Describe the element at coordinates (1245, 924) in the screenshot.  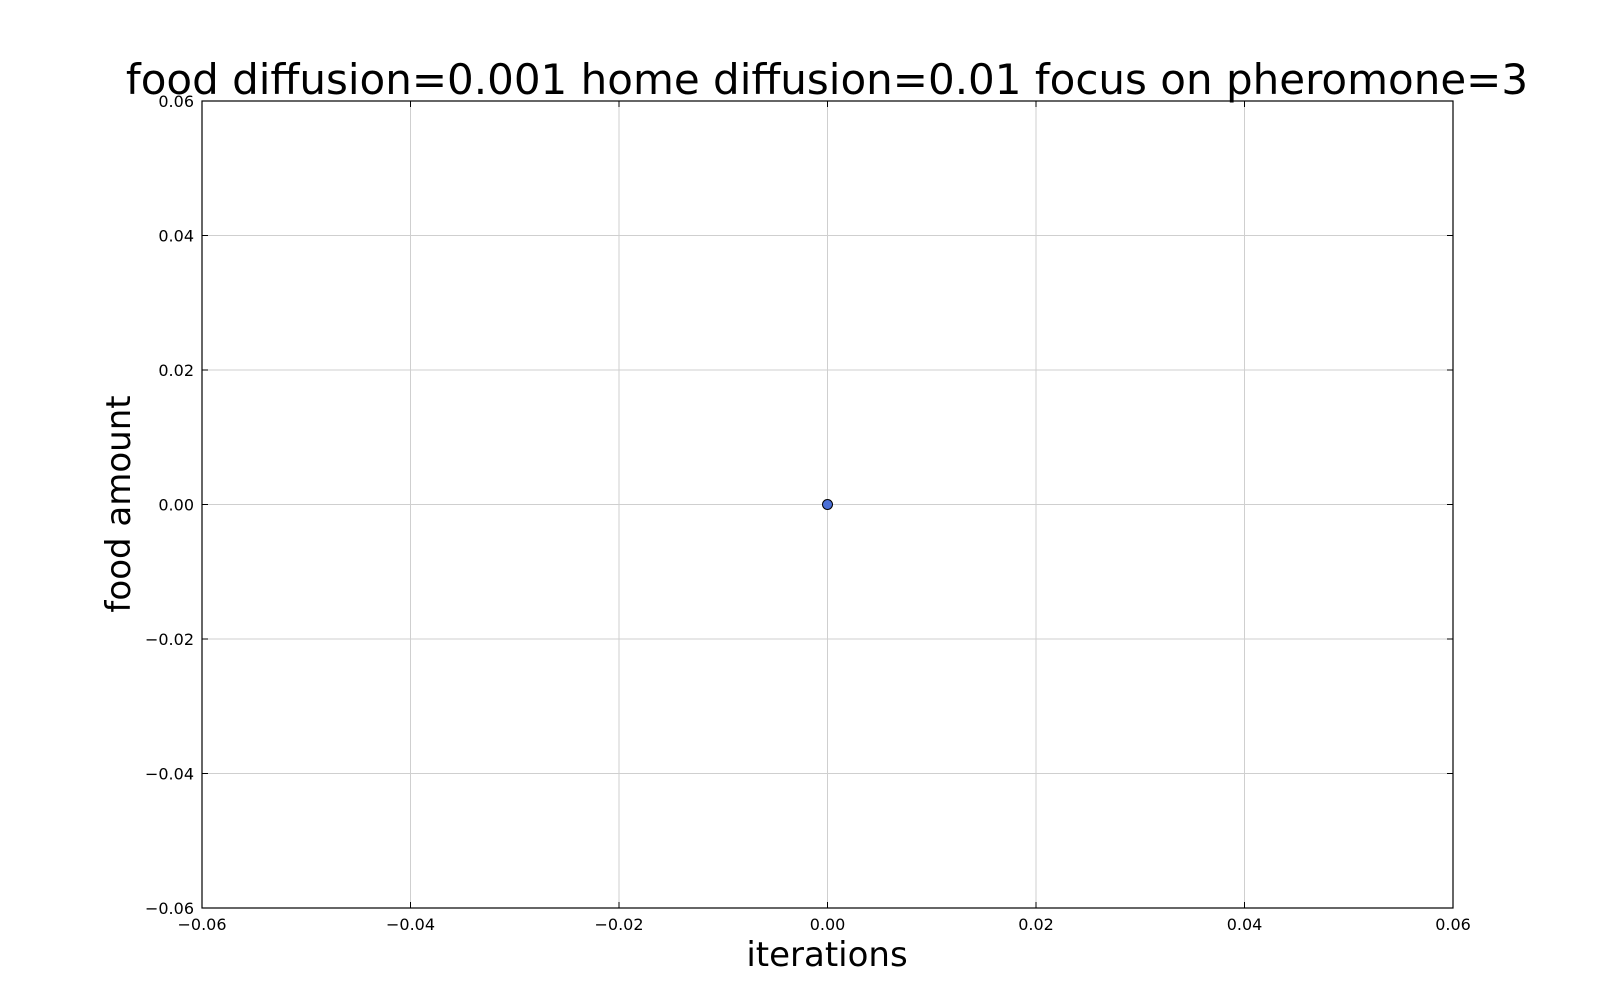
I see `x-tick-label: 0.04` at that location.